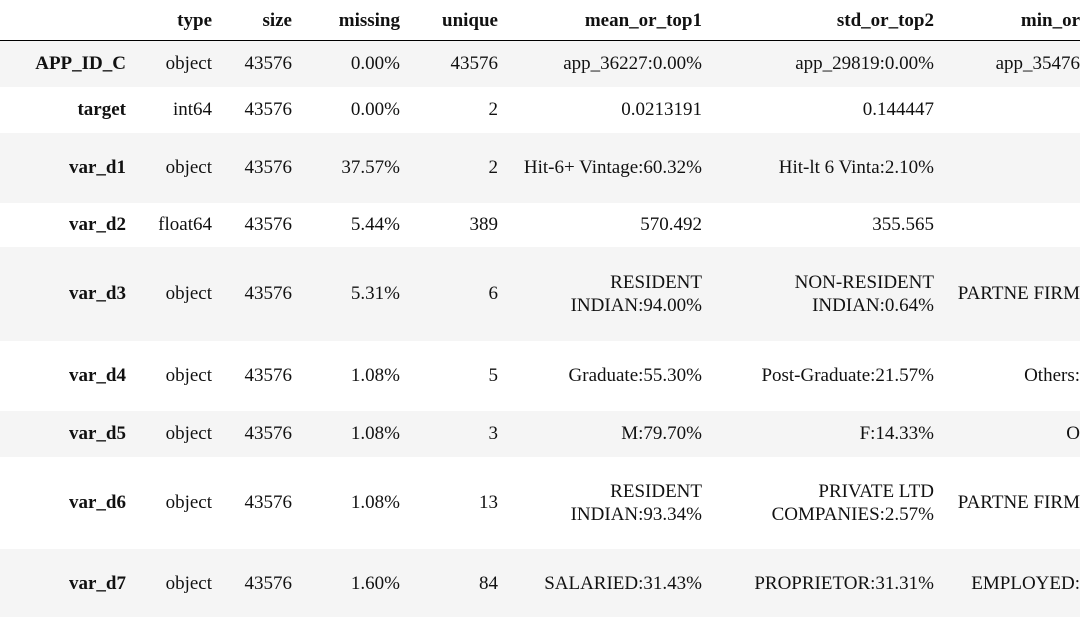 The height and width of the screenshot is (617, 1080). Describe the element at coordinates (488, 502) in the screenshot. I see `table-cell: 13` at that location.